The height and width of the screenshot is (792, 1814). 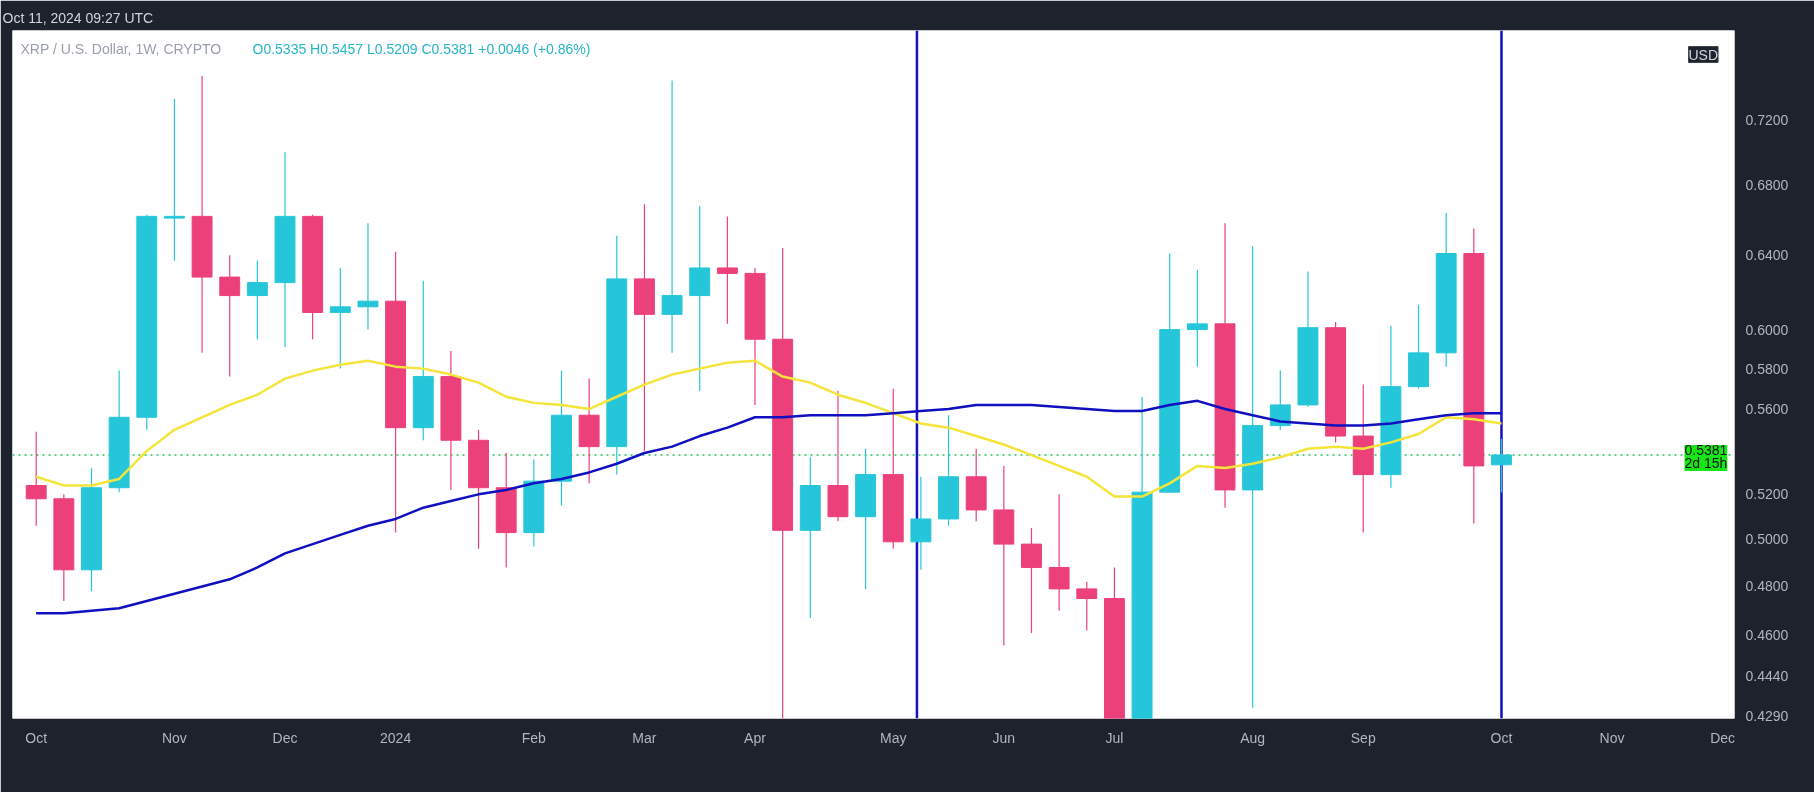 What do you see at coordinates (1253, 737) in the screenshot?
I see `x-tick-label: Aug` at bounding box center [1253, 737].